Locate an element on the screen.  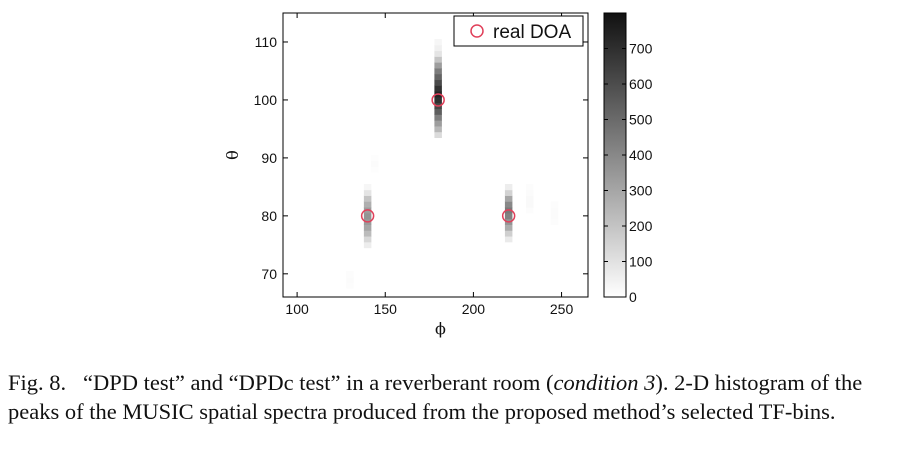
y-tick-label: 110 is located at coordinates (266, 42).